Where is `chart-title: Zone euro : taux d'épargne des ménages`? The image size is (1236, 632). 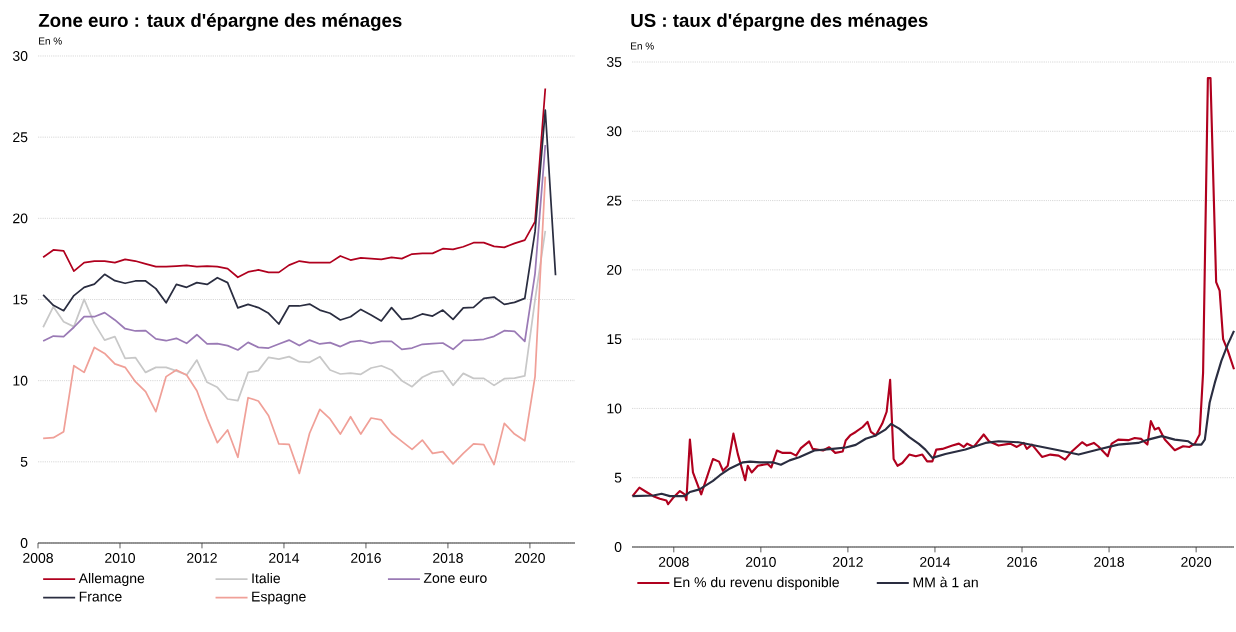
chart-title: Zone euro : taux d'épargne des ménages is located at coordinates (220, 22).